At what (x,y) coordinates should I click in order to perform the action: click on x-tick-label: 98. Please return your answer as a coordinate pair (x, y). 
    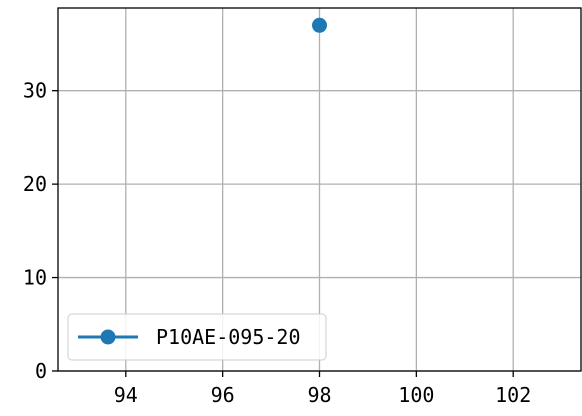
    Looking at the image, I should click on (319, 395).